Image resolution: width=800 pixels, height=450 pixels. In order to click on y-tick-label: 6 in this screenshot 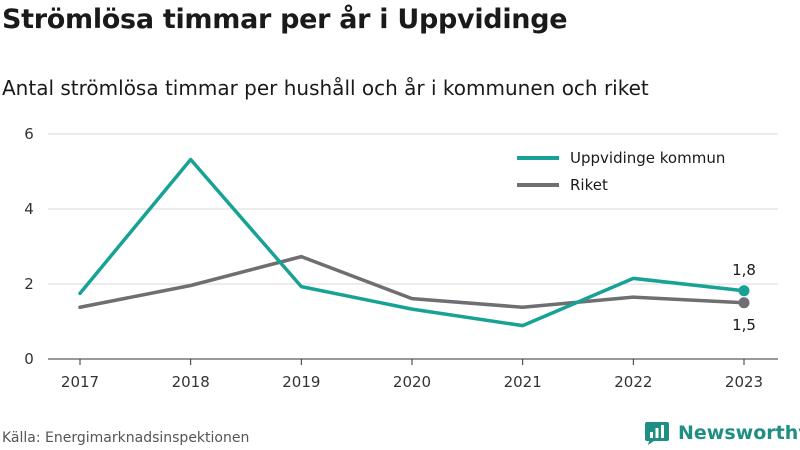, I will do `click(29, 134)`.